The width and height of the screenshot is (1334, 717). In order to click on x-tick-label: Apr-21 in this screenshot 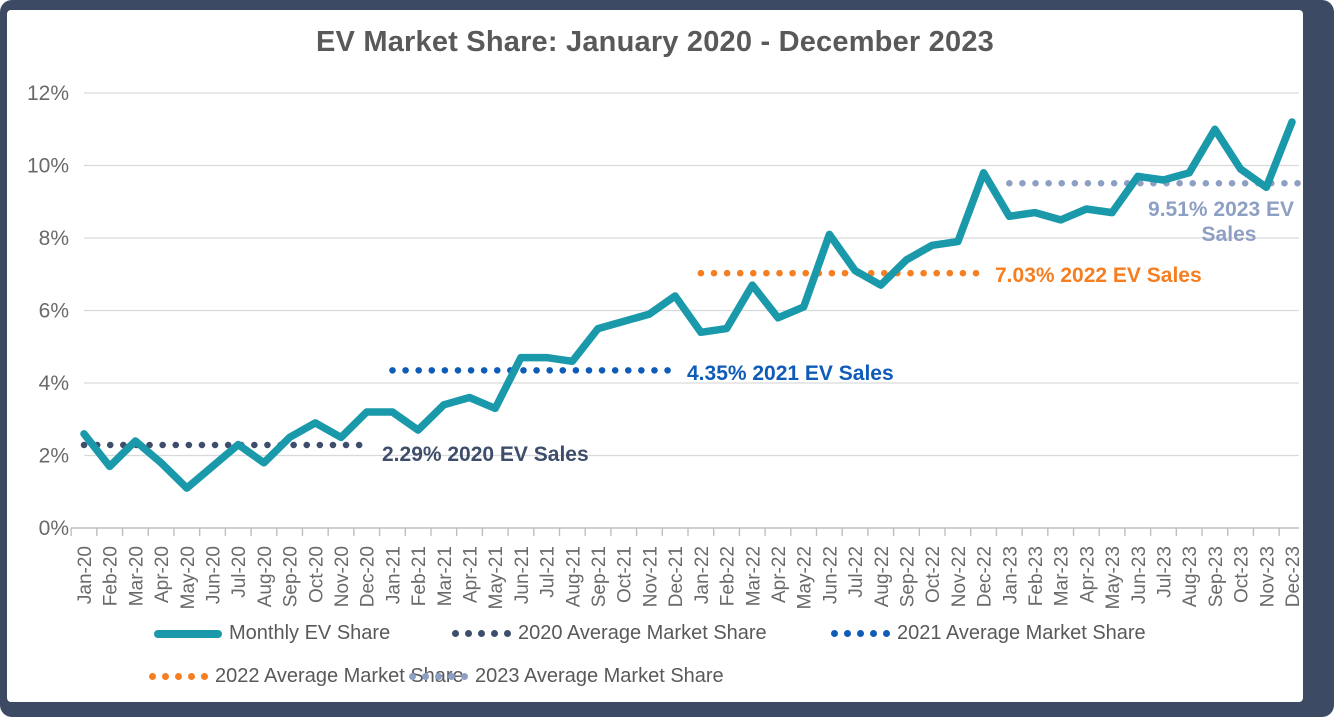, I will do `click(471, 574)`.